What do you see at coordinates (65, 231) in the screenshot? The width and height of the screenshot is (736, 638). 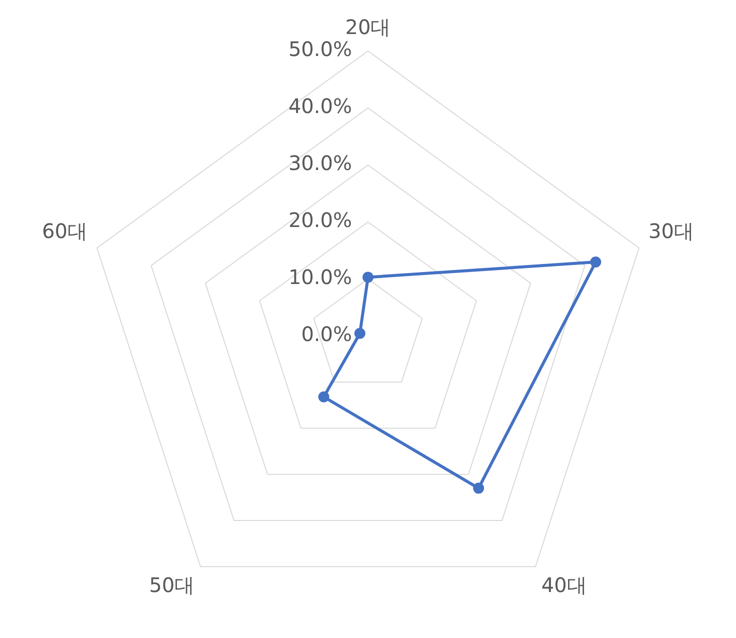 I see `spoke-label: 60대` at bounding box center [65, 231].